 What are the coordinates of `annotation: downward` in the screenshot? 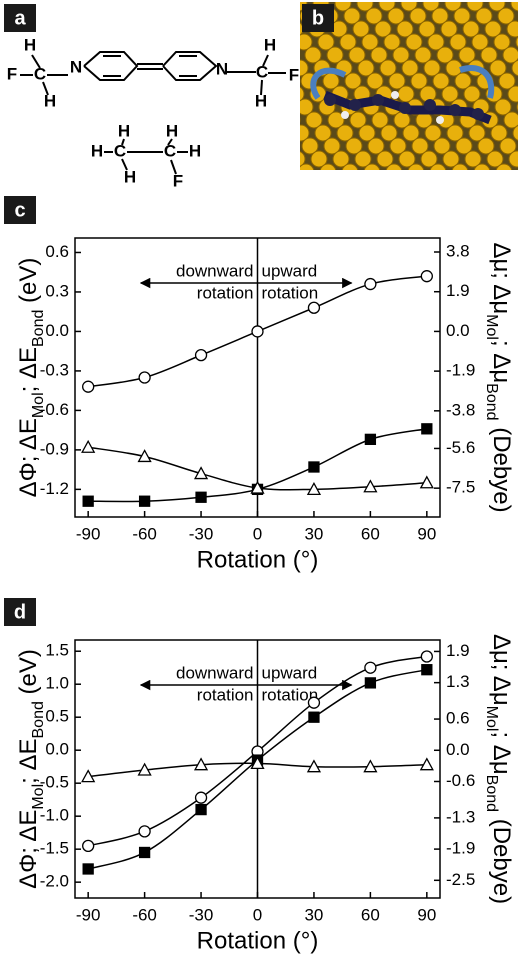 It's located at (215, 672).